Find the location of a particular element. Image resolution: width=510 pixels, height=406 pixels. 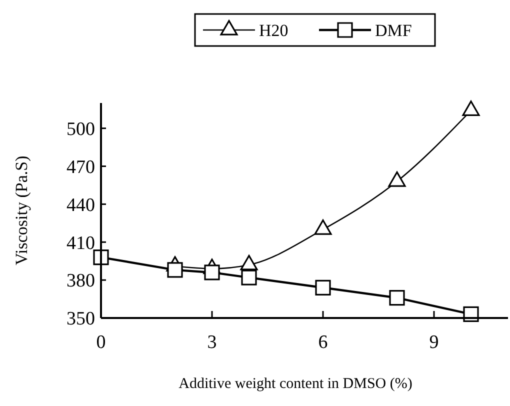

x-axis-title: Additive weight content in DMSO (%) is located at coordinates (295, 384).